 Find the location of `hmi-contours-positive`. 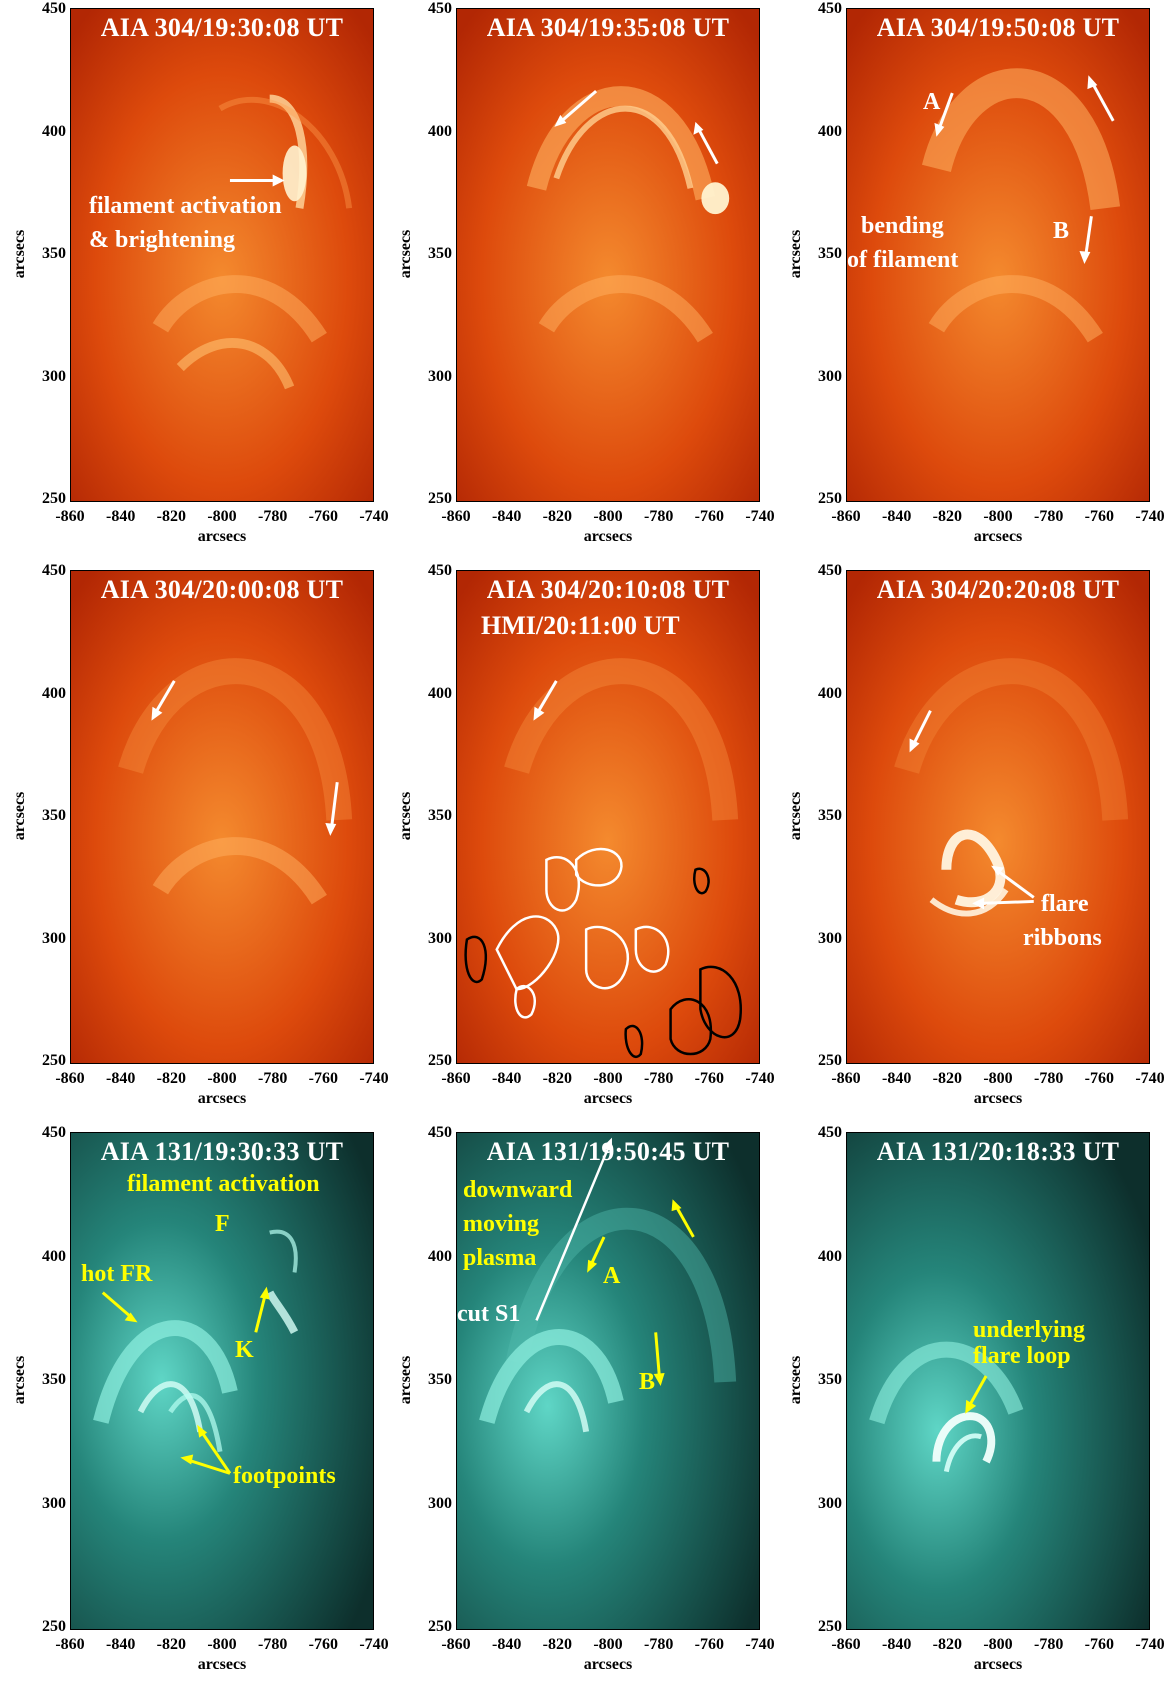

hmi-contours-positive is located at coordinates (582, 933).